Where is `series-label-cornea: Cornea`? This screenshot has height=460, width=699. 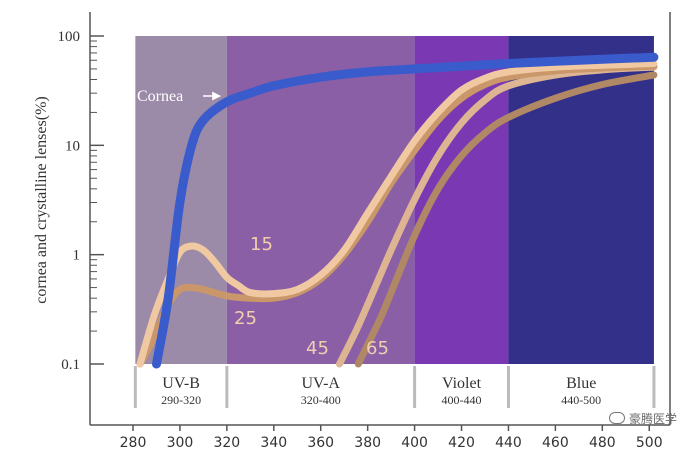
series-label-cornea: Cornea is located at coordinates (160, 96).